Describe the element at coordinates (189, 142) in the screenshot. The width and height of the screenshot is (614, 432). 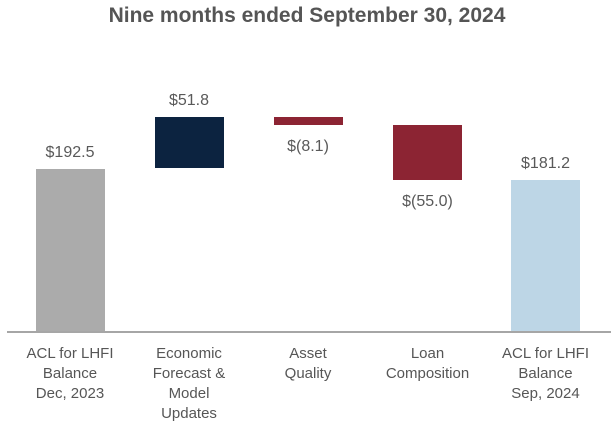
I see `bar-economic-forecast-model-updates` at that location.